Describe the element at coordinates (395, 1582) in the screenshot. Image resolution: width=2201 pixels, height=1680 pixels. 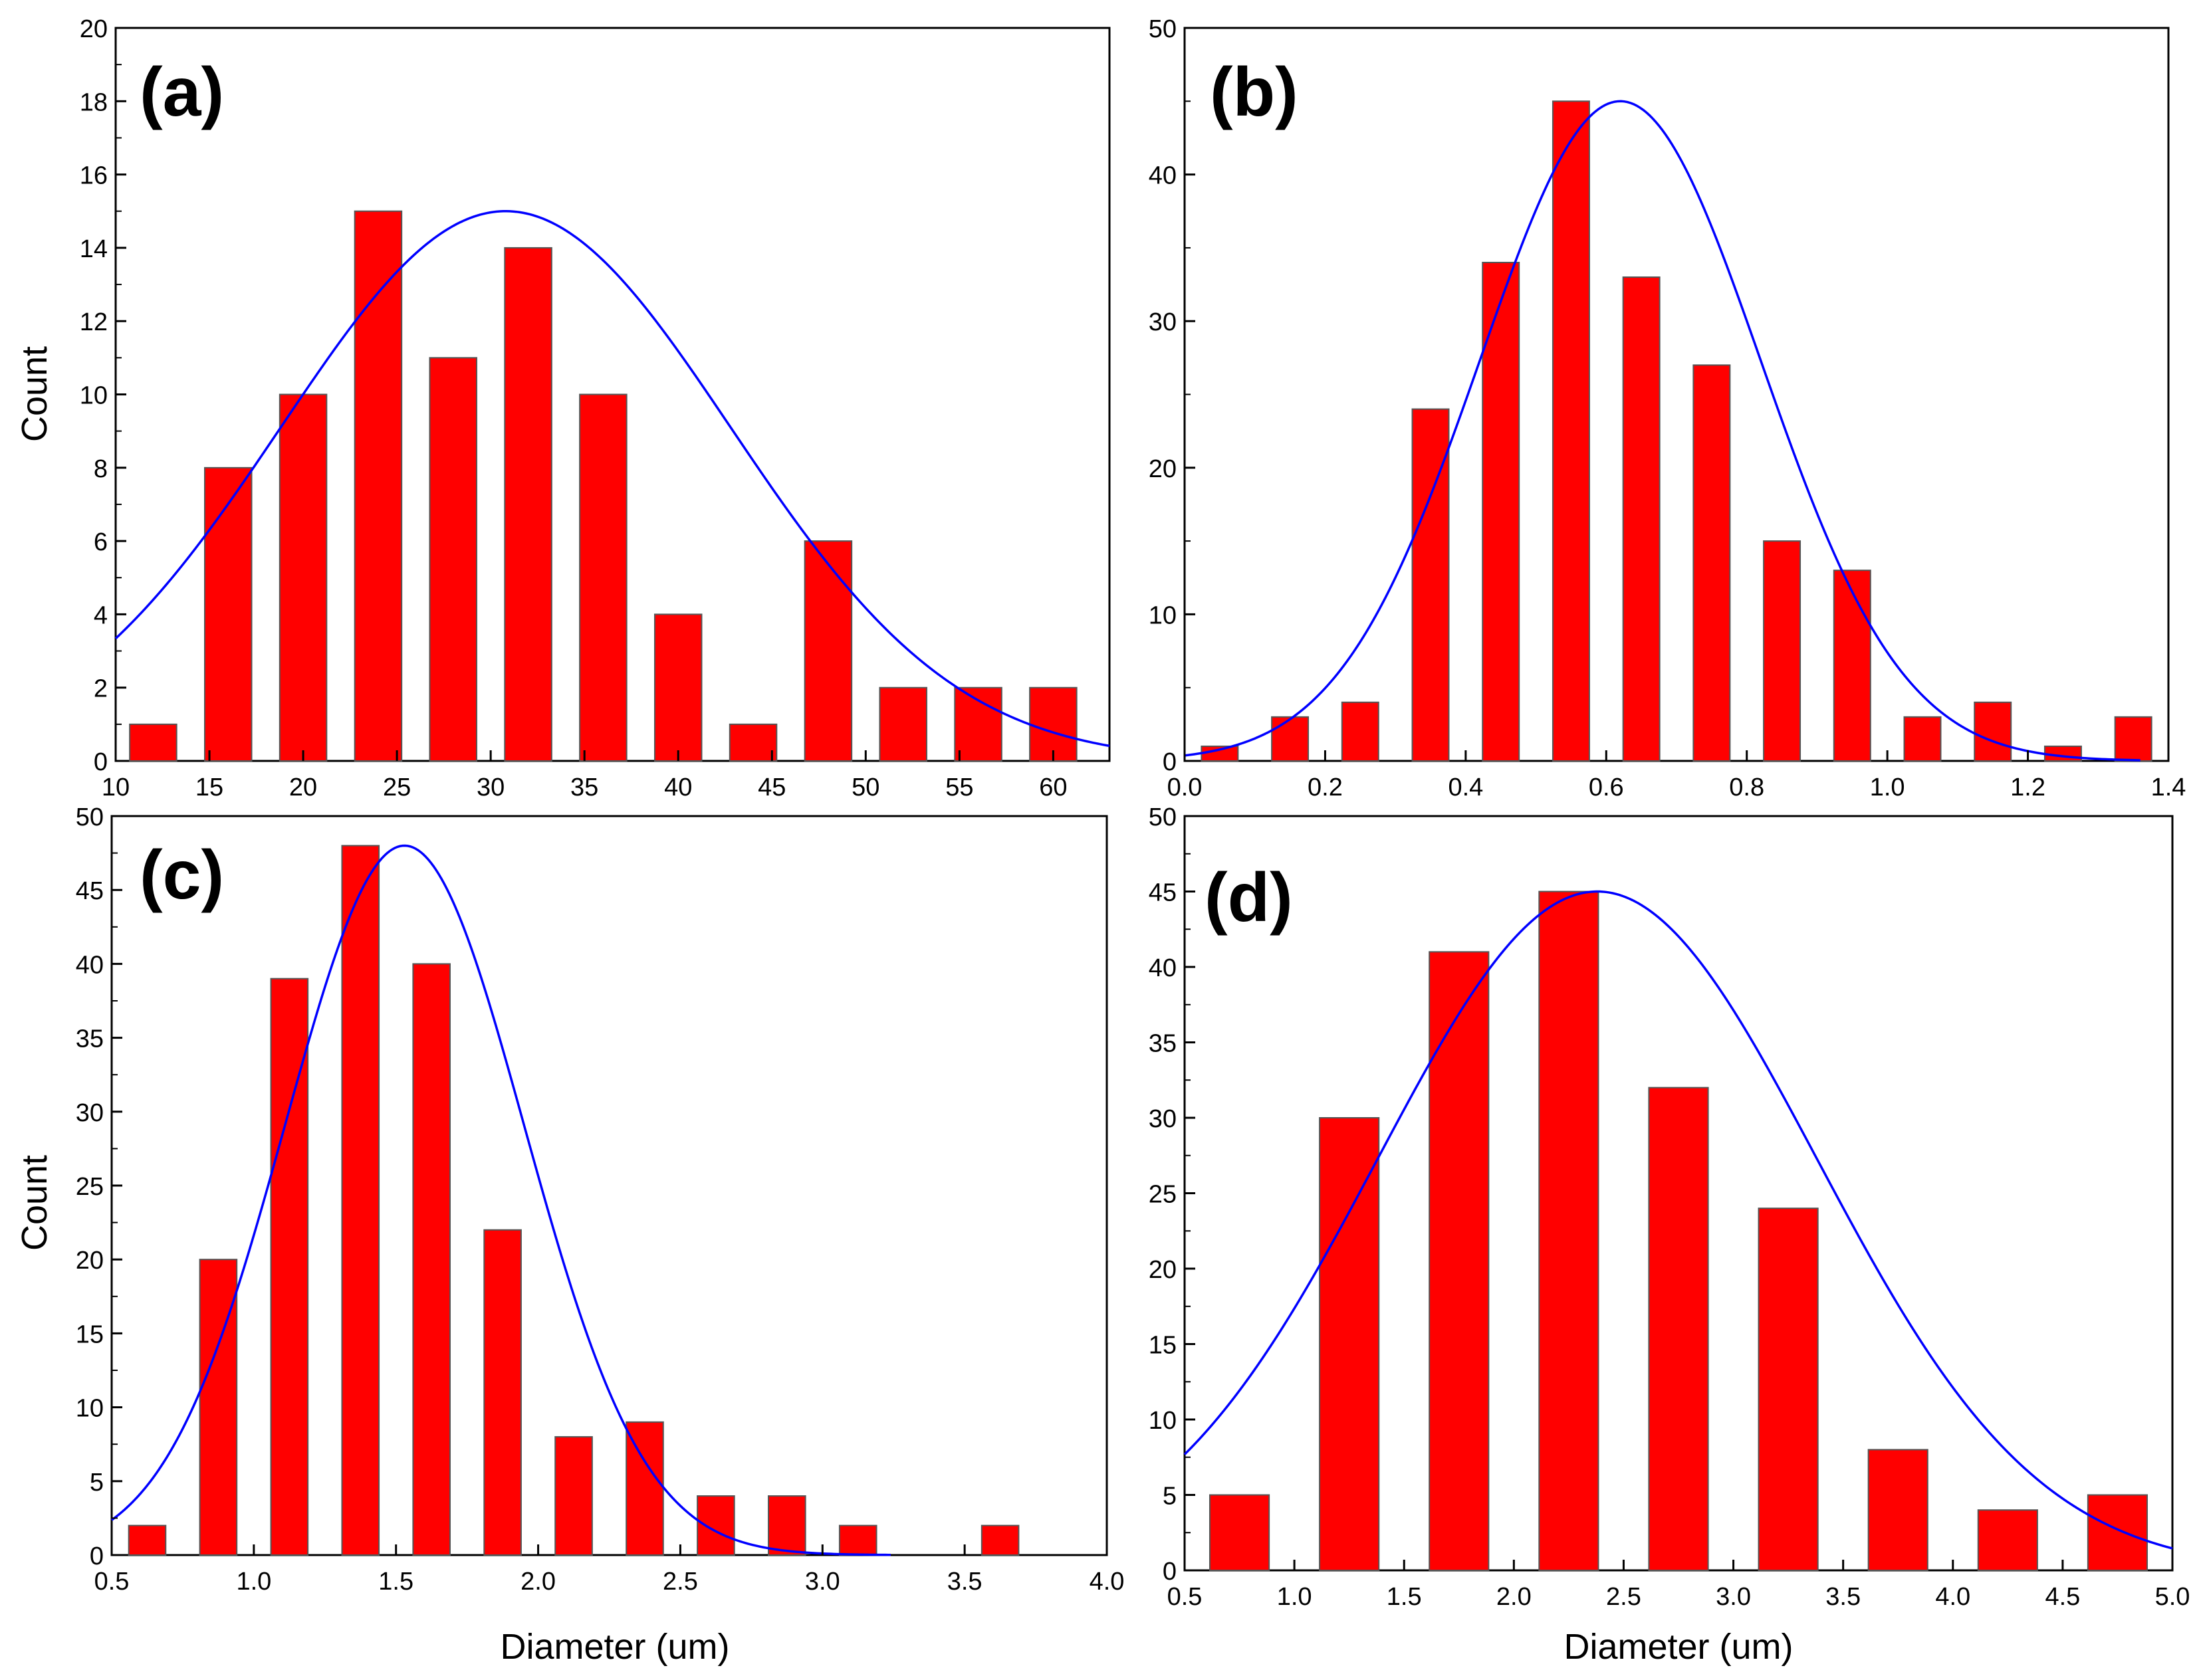
I see `panel-c-x-tick-label: 1.5` at that location.